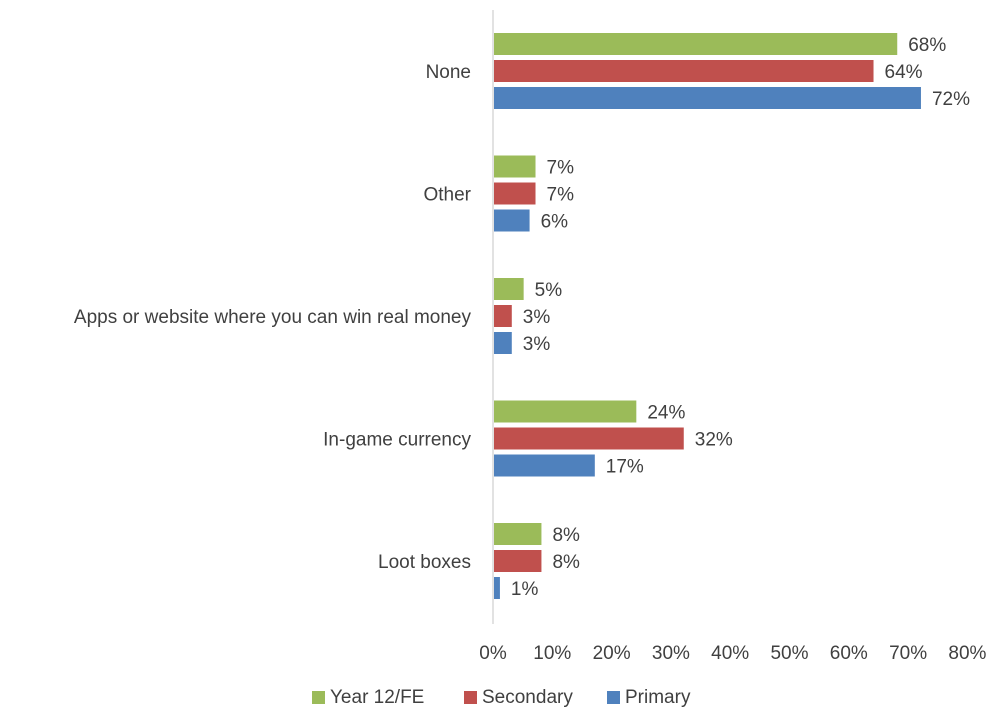 The height and width of the screenshot is (723, 988). I want to click on category-label-in-game-currency: In-game currency, so click(397, 440).